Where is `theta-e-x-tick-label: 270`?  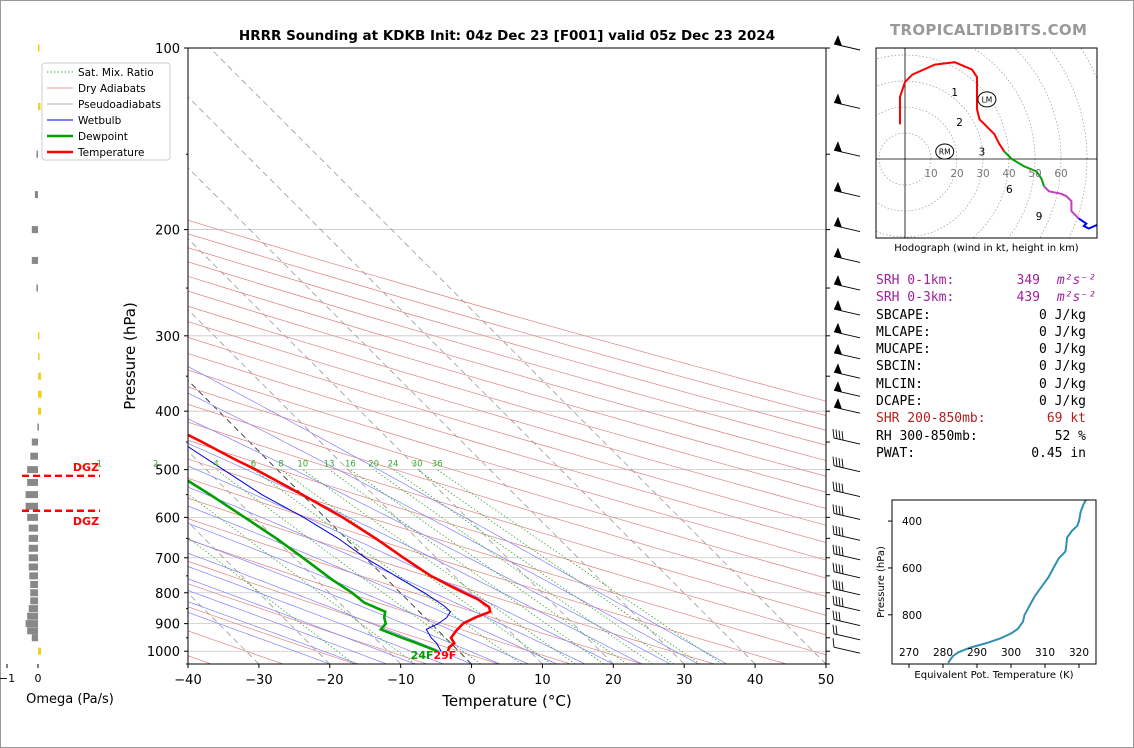 theta-e-x-tick-label: 270 is located at coordinates (909, 653).